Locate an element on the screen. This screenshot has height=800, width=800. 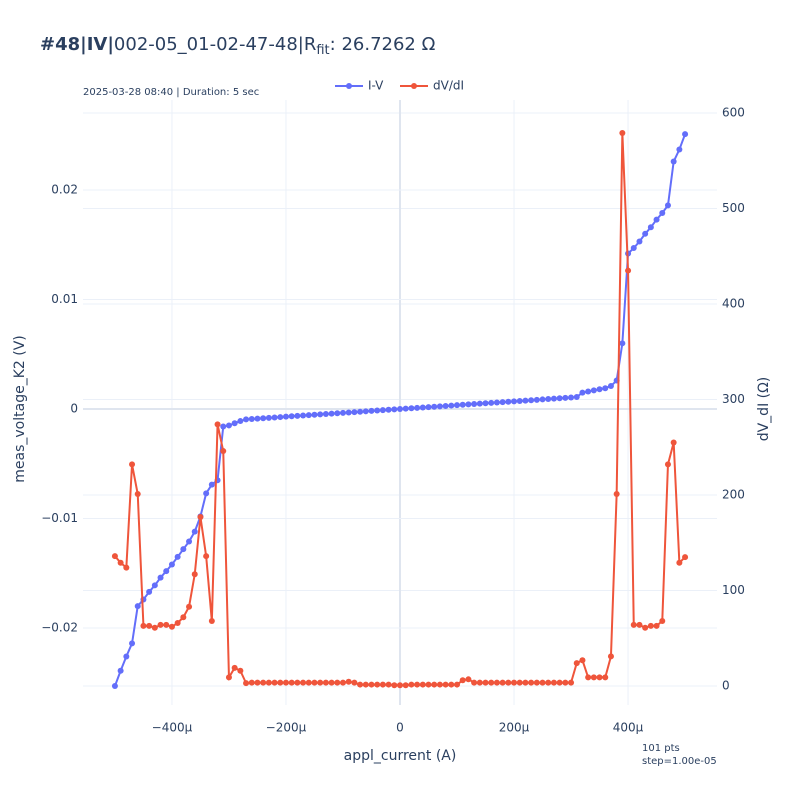
y2-tick-label: 300 is located at coordinates (733, 399).